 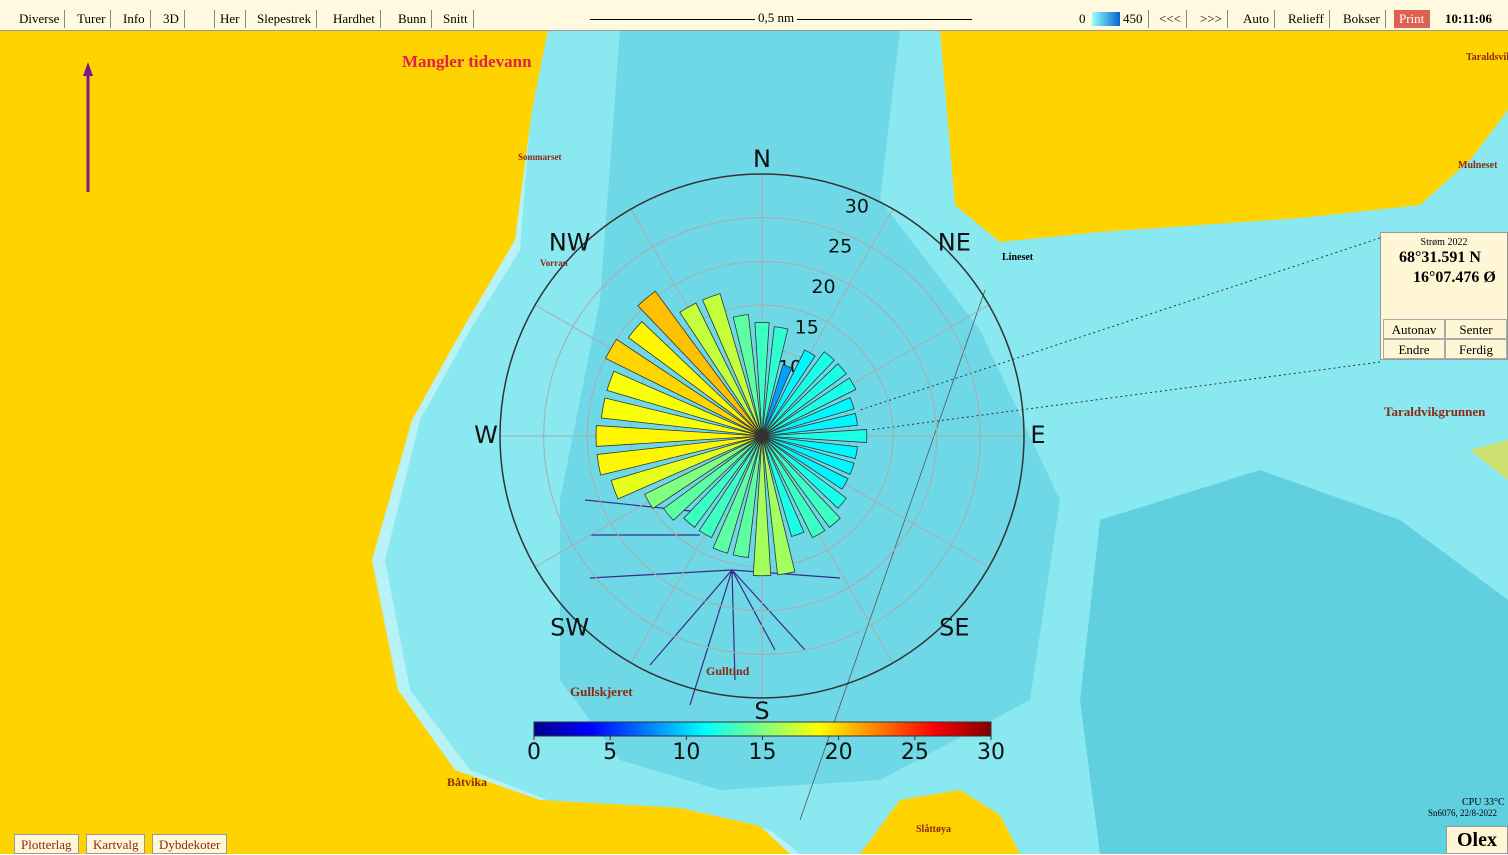 What do you see at coordinates (1440, 257) in the screenshot?
I see `latitude: 68°31.591 N` at bounding box center [1440, 257].